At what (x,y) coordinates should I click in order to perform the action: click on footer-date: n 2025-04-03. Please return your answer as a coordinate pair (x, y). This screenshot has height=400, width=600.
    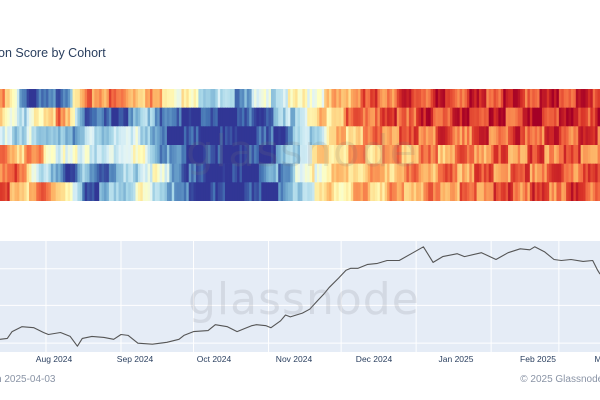
    Looking at the image, I should click on (28, 379).